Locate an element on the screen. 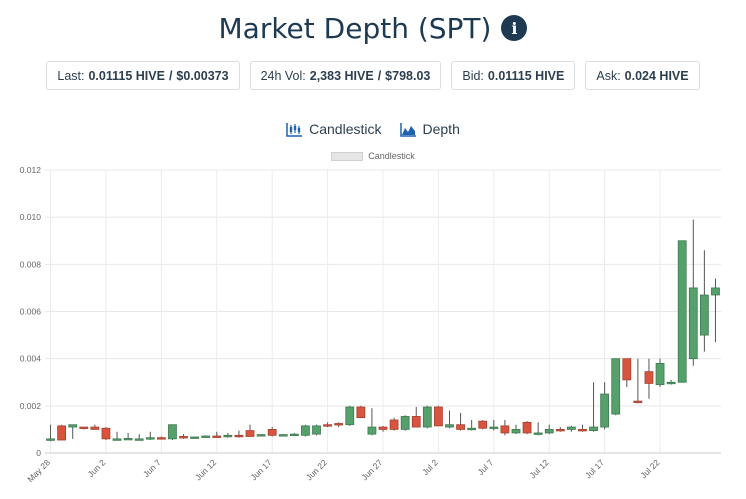 The image size is (746, 499). page-title: Market Depth (SPT) is located at coordinates (355, 28).